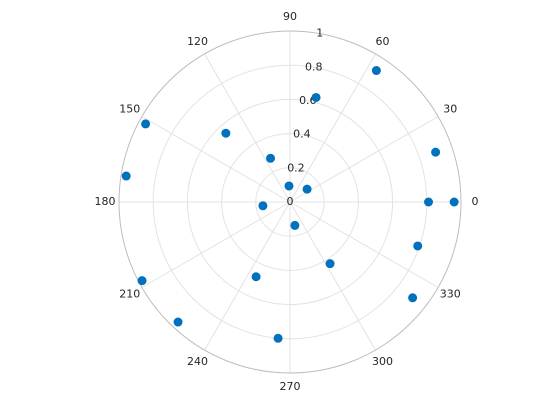 This screenshot has height=420, width=560. Describe the element at coordinates (197, 361) in the screenshot. I see `theta-tick-label: 240` at that location.